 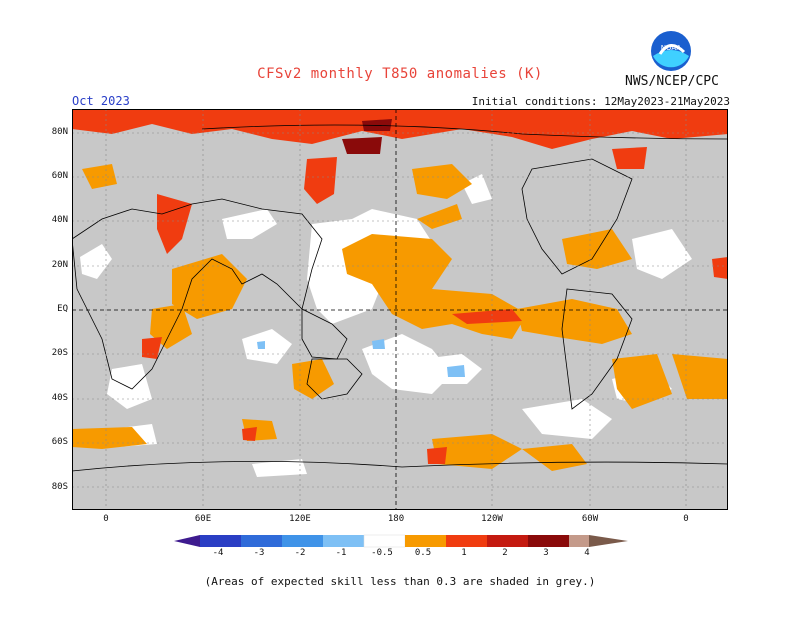 What do you see at coordinates (300, 553) in the screenshot?
I see `colorbar-label: -2` at bounding box center [300, 553].